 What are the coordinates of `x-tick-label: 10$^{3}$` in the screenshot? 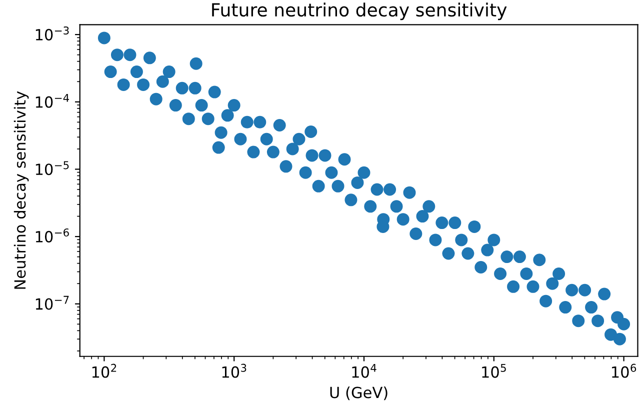 It's located at (234, 371).